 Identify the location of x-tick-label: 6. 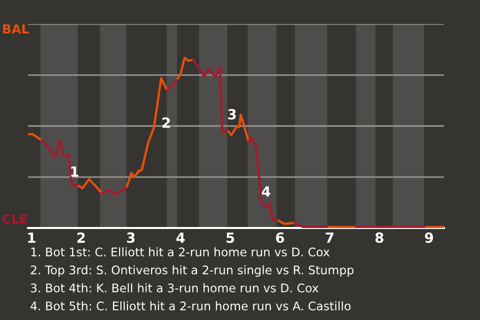
(280, 237).